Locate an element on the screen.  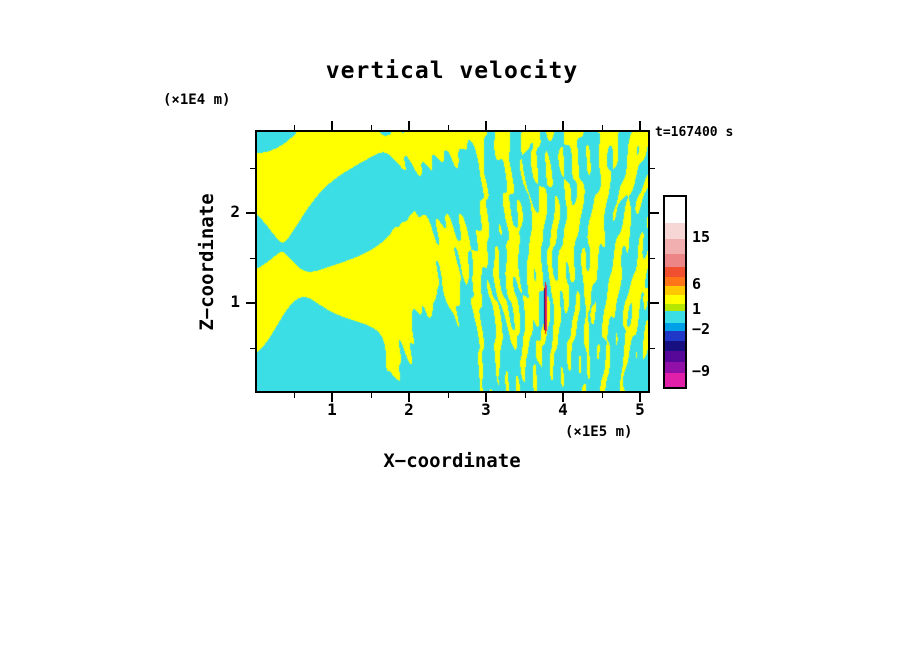
colorbar-tick-label: −2 is located at coordinates (701, 329).